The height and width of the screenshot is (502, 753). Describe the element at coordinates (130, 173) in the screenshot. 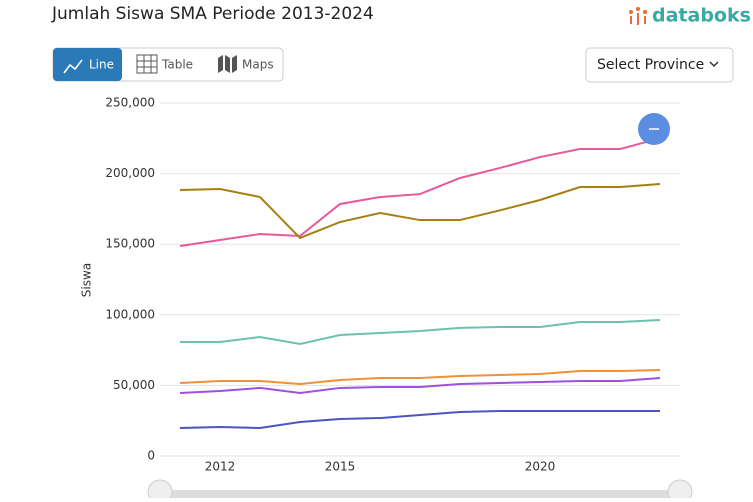

I see `y-tick-label: 200,000` at that location.